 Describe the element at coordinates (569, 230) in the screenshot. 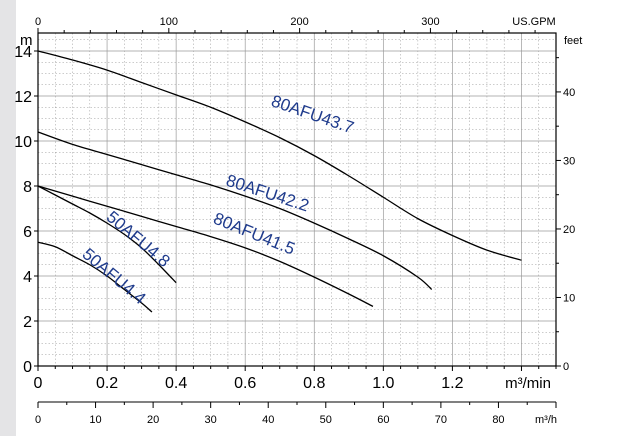

I see `right-tick-label: 20` at that location.